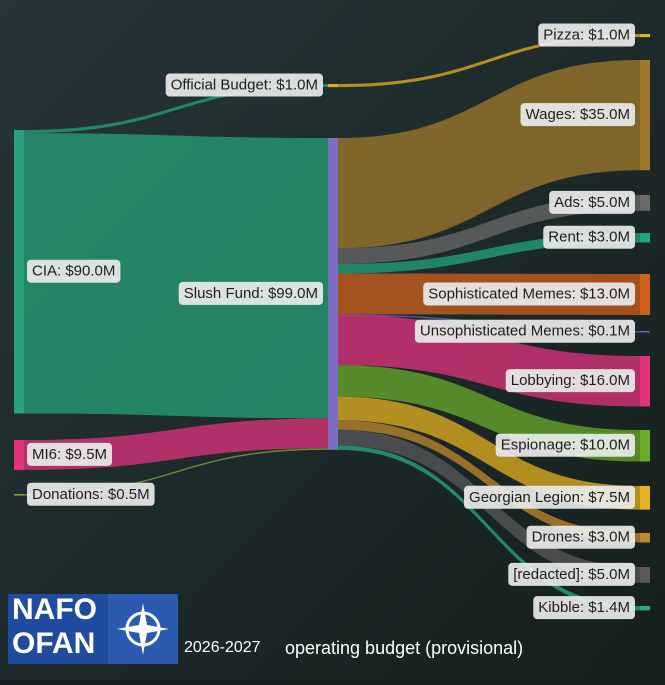  I want to click on logo-star, so click(143, 629).